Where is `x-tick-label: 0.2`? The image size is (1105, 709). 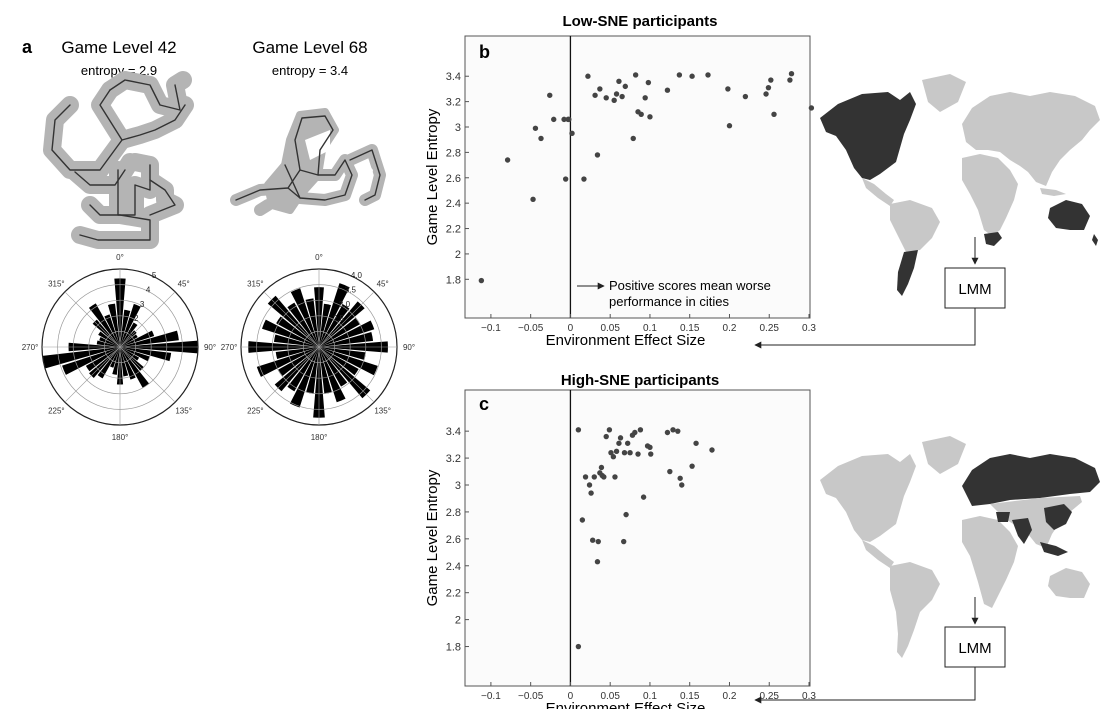 x-tick-label: 0.2 is located at coordinates (730, 696).